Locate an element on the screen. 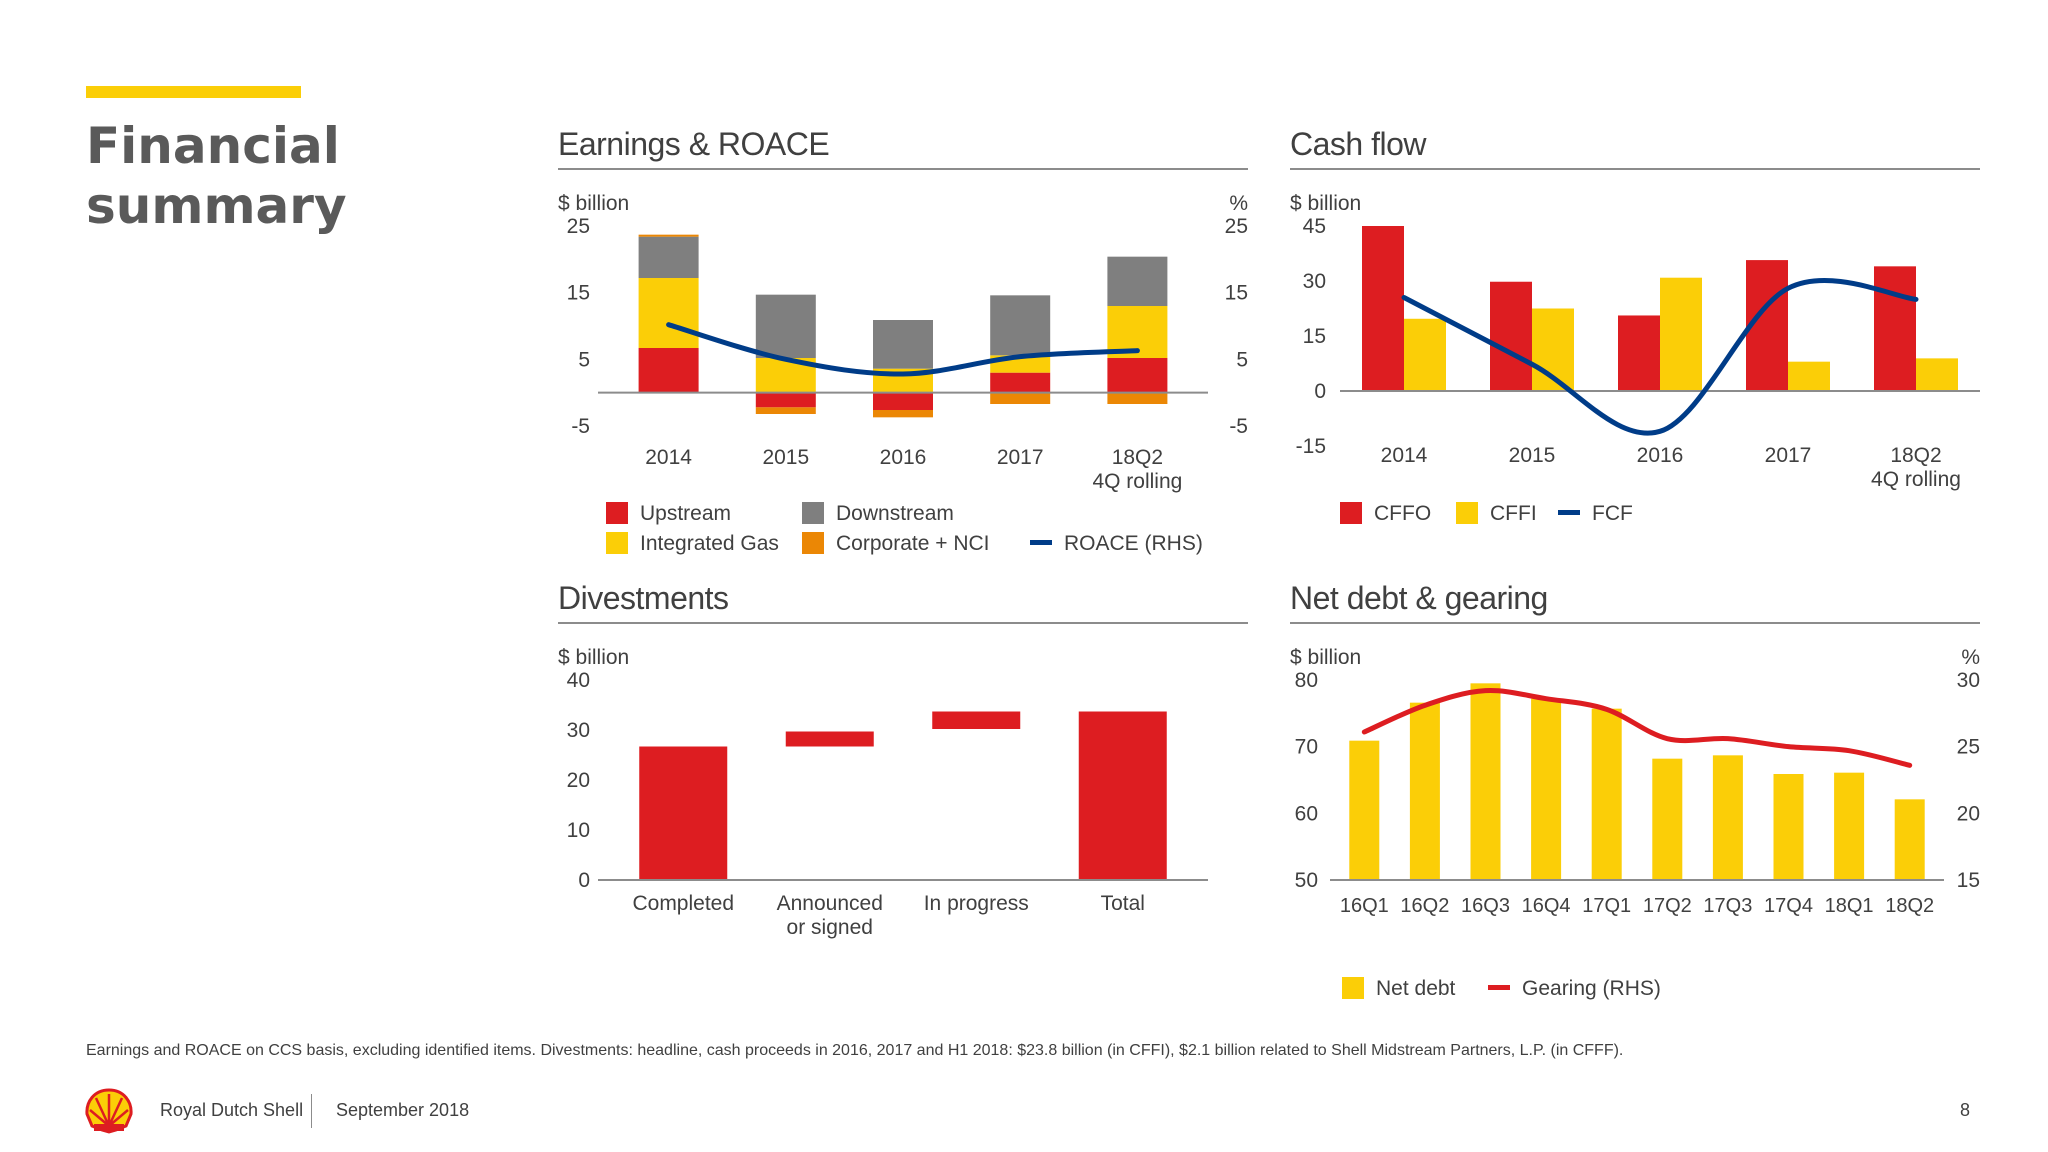 Image resolution: width=2048 pixels, height=1152 pixels. earnings-xtick-label: 2016 is located at coordinates (903, 457).